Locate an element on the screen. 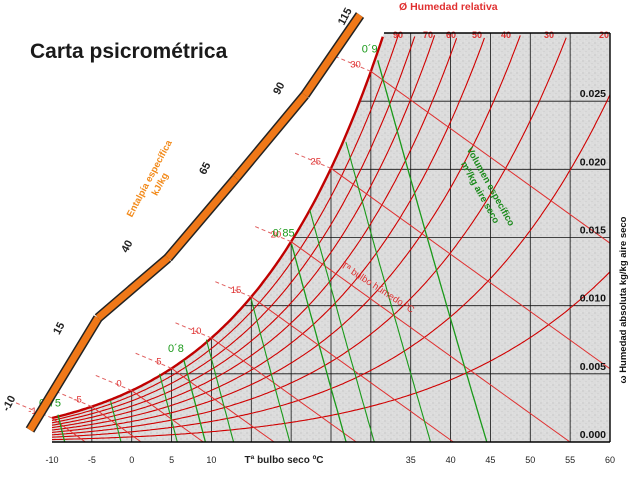 Image resolution: width=638 pixels, height=479 pixels. rh-tick-label: 40 is located at coordinates (506, 35).